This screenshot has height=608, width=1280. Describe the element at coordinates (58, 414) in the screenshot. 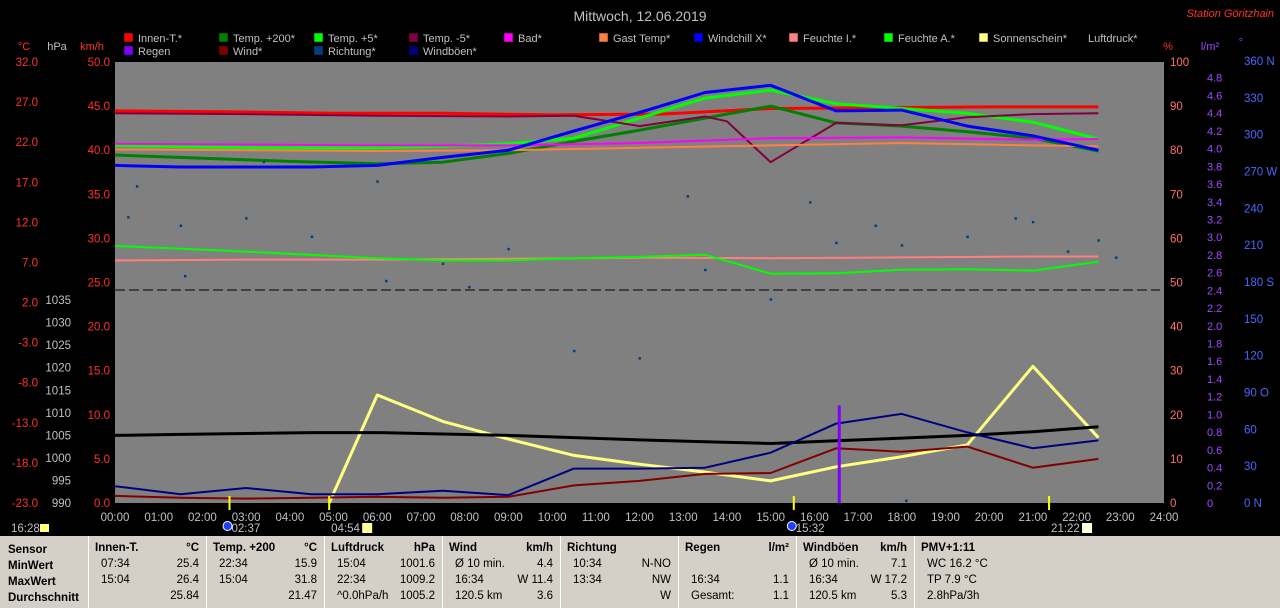

I see `hpa-tick-label: 1010` at that location.